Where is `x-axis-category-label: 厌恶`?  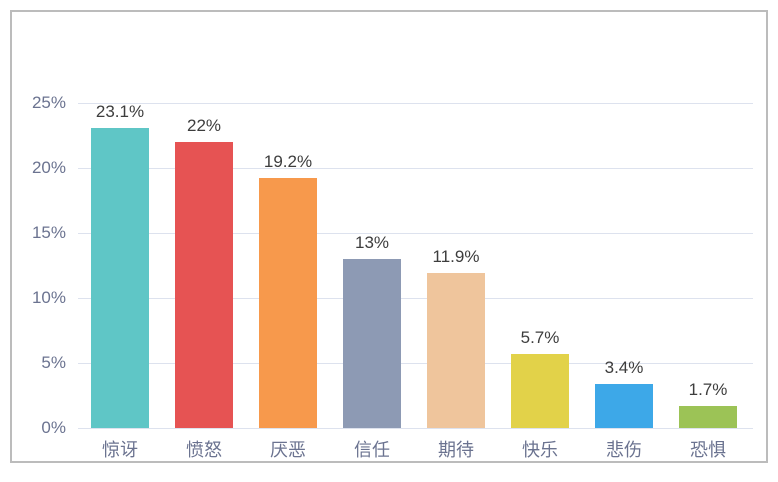
x-axis-category-label: 厌恶 is located at coordinates (288, 450).